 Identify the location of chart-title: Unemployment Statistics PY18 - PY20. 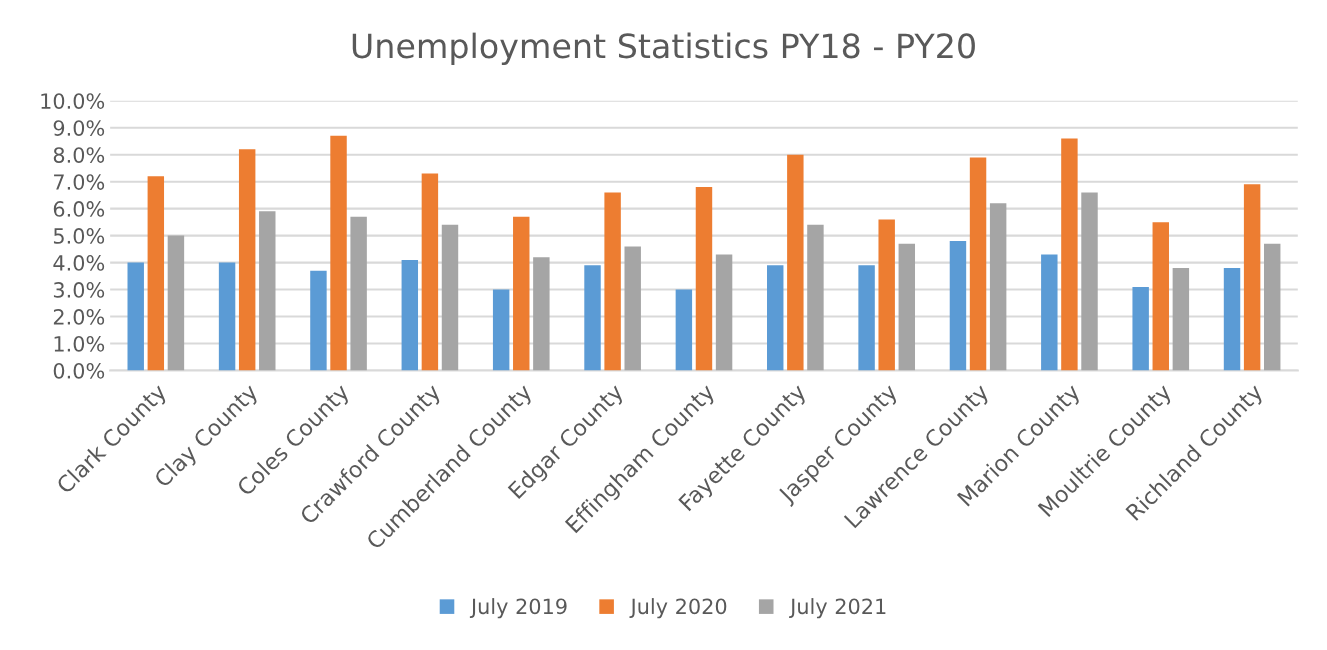
(663, 48).